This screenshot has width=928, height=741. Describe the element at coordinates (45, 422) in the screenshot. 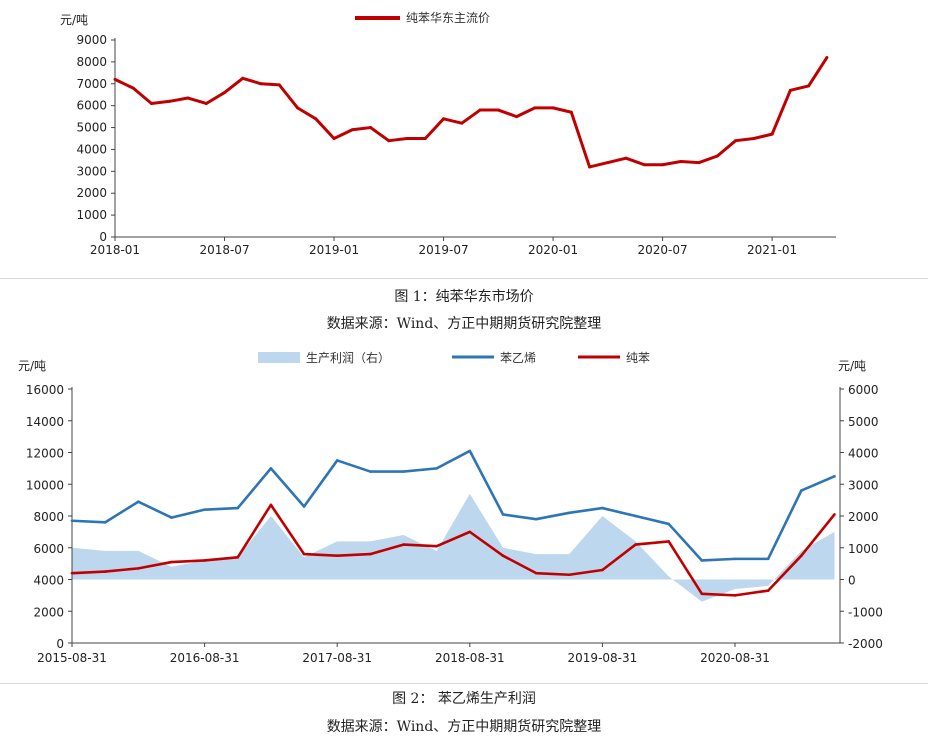

I see `left-tick-label: 14000` at that location.